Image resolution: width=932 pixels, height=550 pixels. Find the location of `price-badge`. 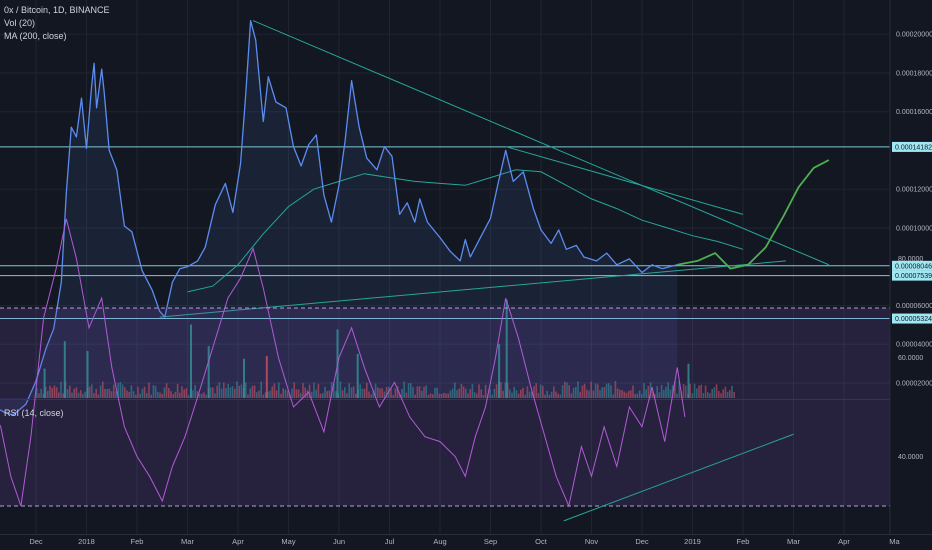

price-badge is located at coordinates (912, 318).